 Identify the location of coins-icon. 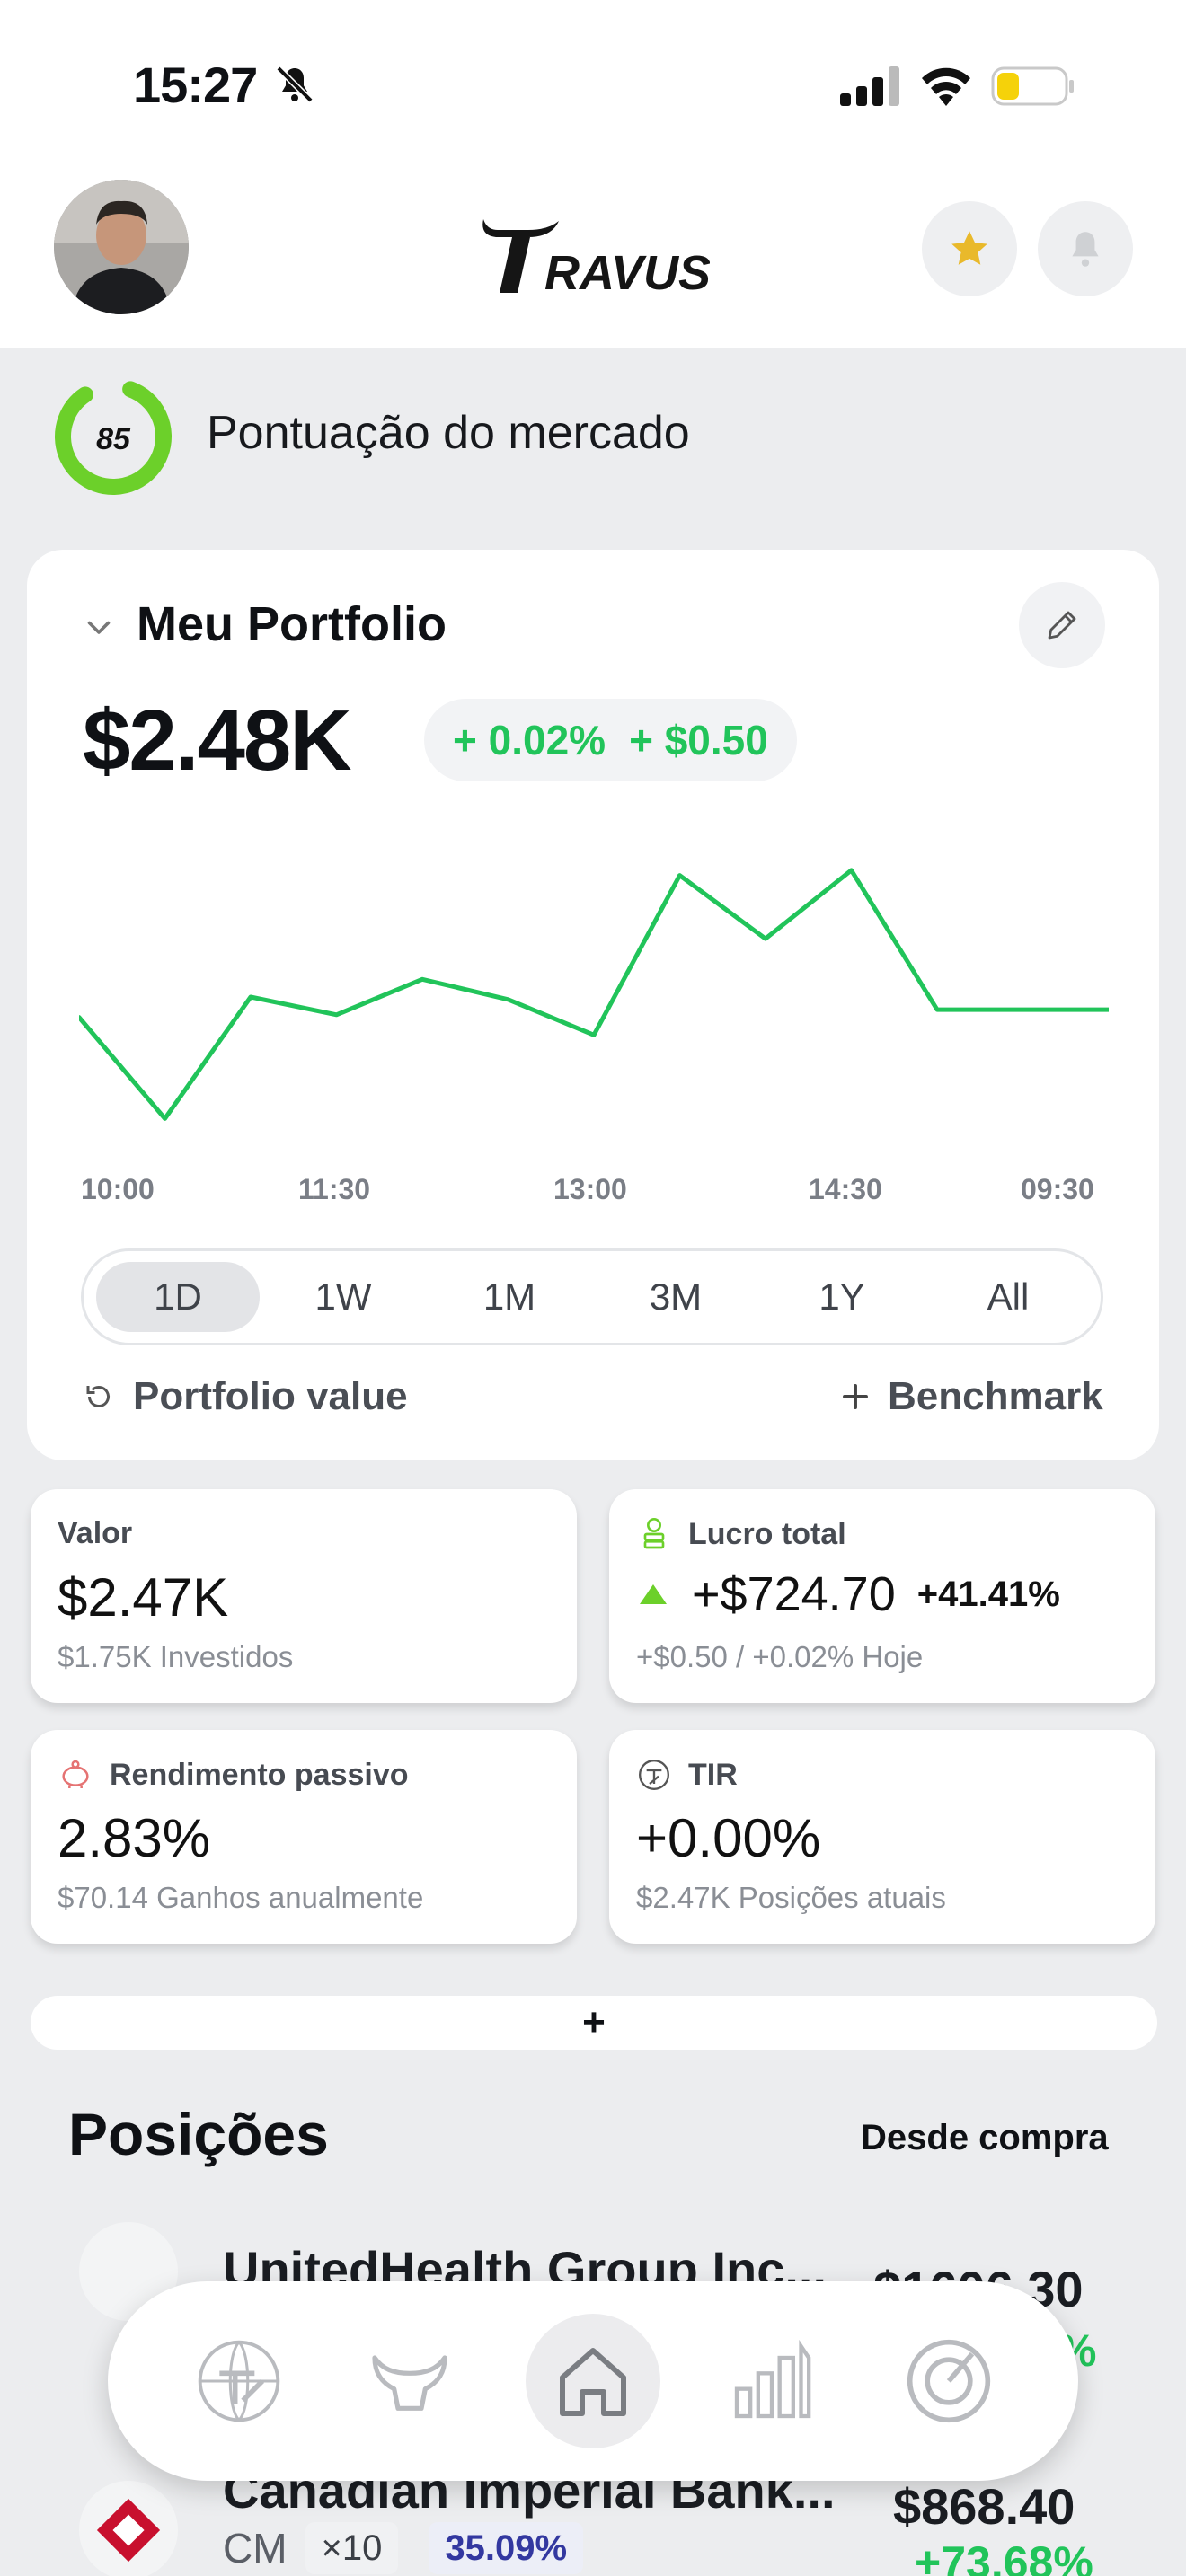
(654, 1533).